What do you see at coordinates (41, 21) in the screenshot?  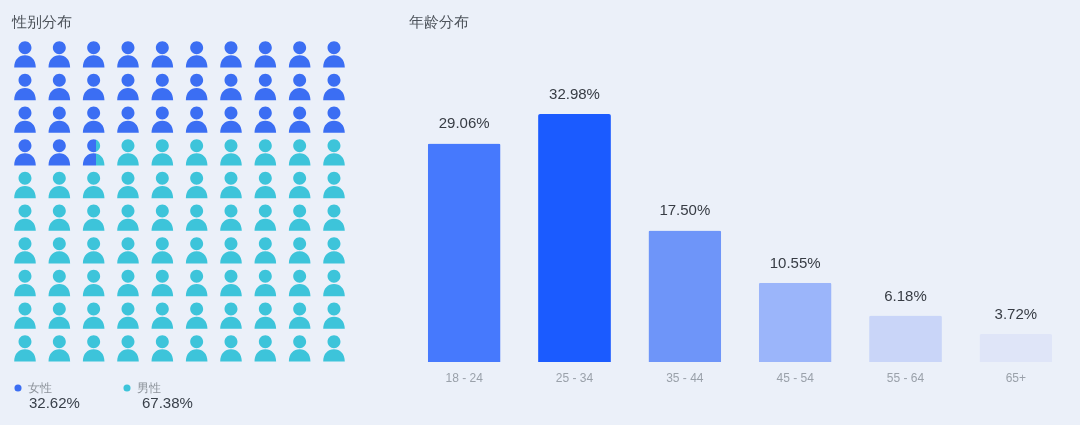 I see `text: 性别分布` at bounding box center [41, 21].